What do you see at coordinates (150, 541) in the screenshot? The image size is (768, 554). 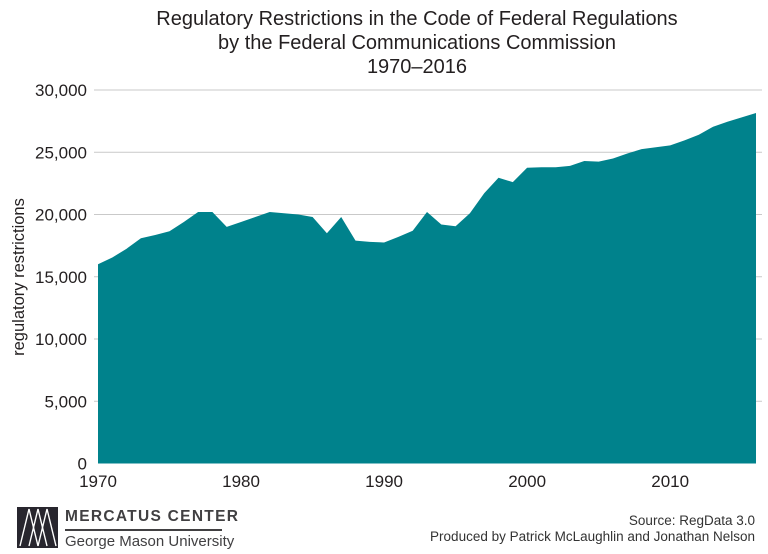 I see `george-mason-label: George Mason University` at bounding box center [150, 541].